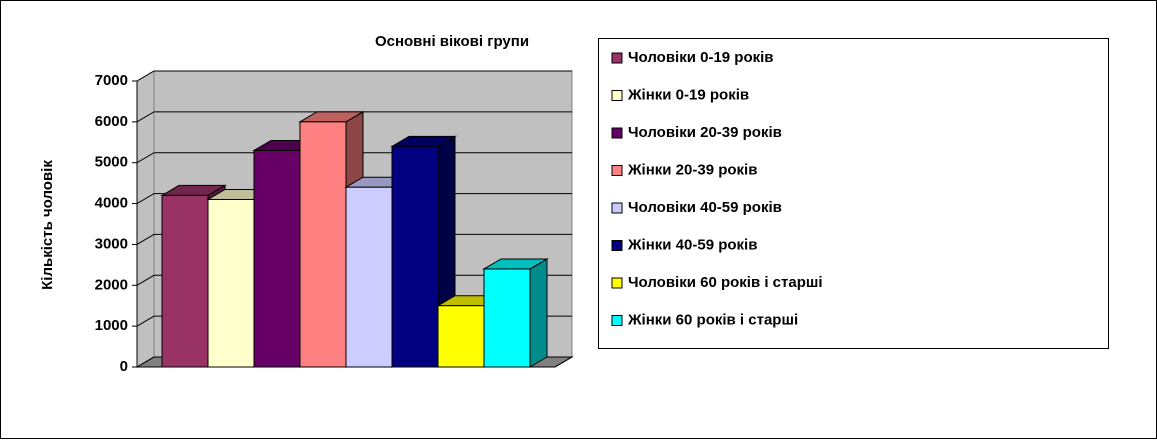 Image resolution: width=1157 pixels, height=444 pixels. I want to click on legend-label: Жінки 0-19 років, so click(688, 94).